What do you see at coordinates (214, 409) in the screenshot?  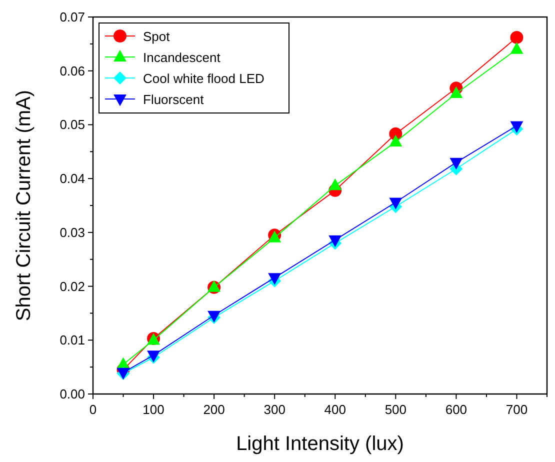 I see `x-tick-label: 200` at bounding box center [214, 409].